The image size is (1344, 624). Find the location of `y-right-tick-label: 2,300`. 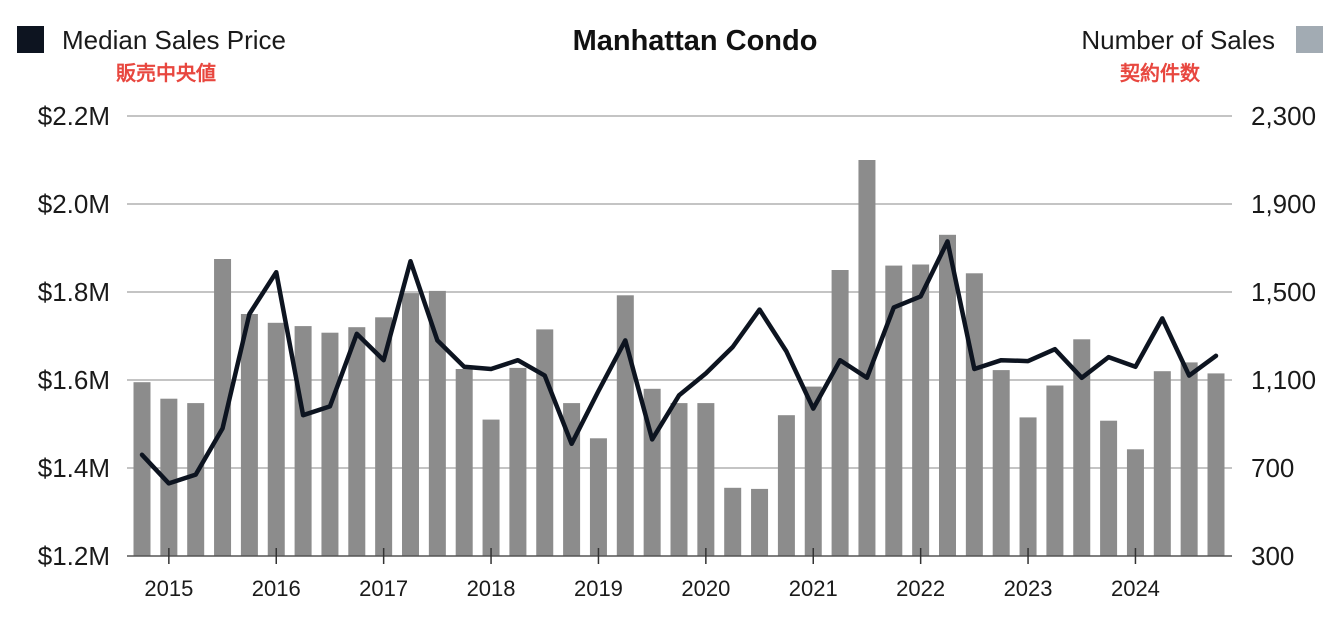

y-right-tick-label: 2,300 is located at coordinates (1283, 116).